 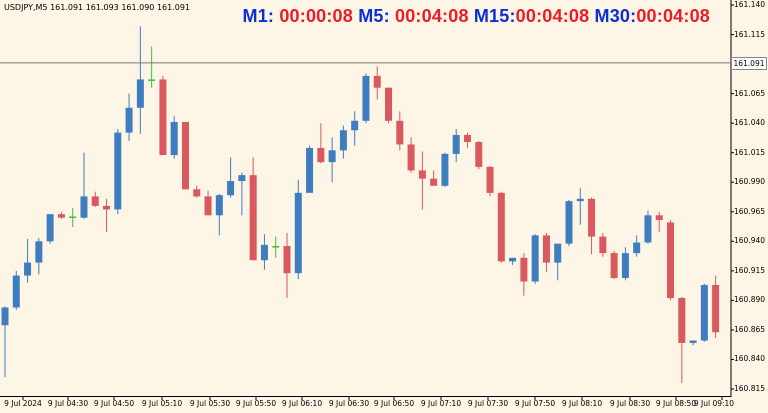 What do you see at coordinates (494, 16) in the screenshot?
I see `timer-m15-label: M15:` at bounding box center [494, 16].